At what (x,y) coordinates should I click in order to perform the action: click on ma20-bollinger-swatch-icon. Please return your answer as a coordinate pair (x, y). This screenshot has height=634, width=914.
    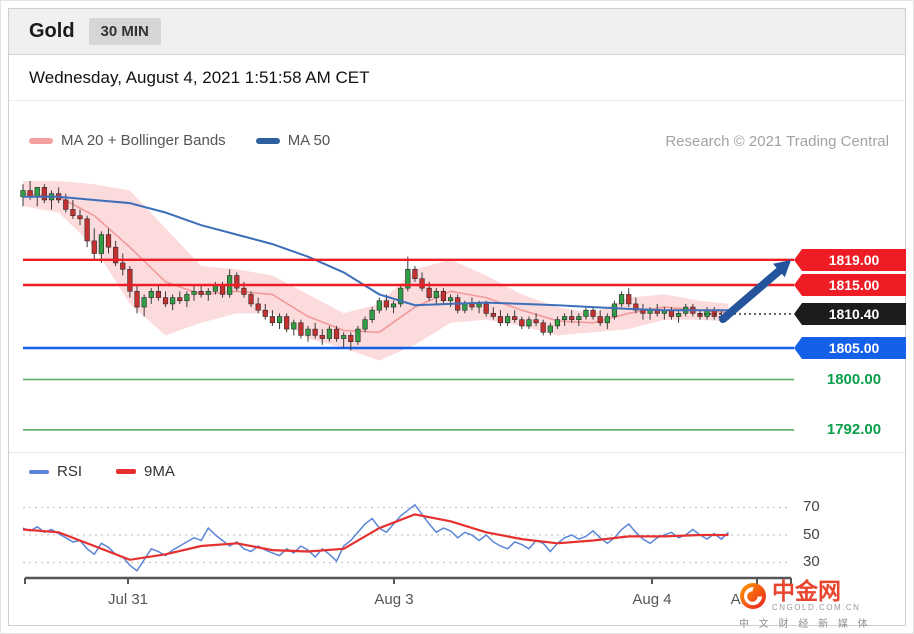
    Looking at the image, I should click on (41, 140).